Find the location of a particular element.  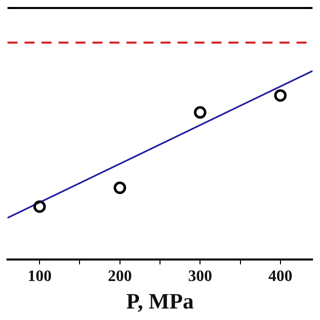

x-tick-label: 100 is located at coordinates (40, 277).